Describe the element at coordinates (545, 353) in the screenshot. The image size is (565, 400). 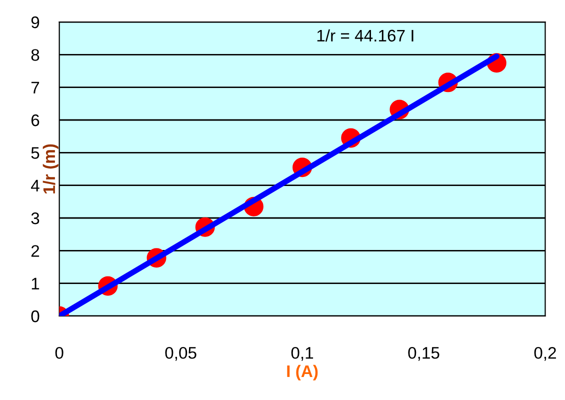
I see `x-tick-label: 0,2` at that location.